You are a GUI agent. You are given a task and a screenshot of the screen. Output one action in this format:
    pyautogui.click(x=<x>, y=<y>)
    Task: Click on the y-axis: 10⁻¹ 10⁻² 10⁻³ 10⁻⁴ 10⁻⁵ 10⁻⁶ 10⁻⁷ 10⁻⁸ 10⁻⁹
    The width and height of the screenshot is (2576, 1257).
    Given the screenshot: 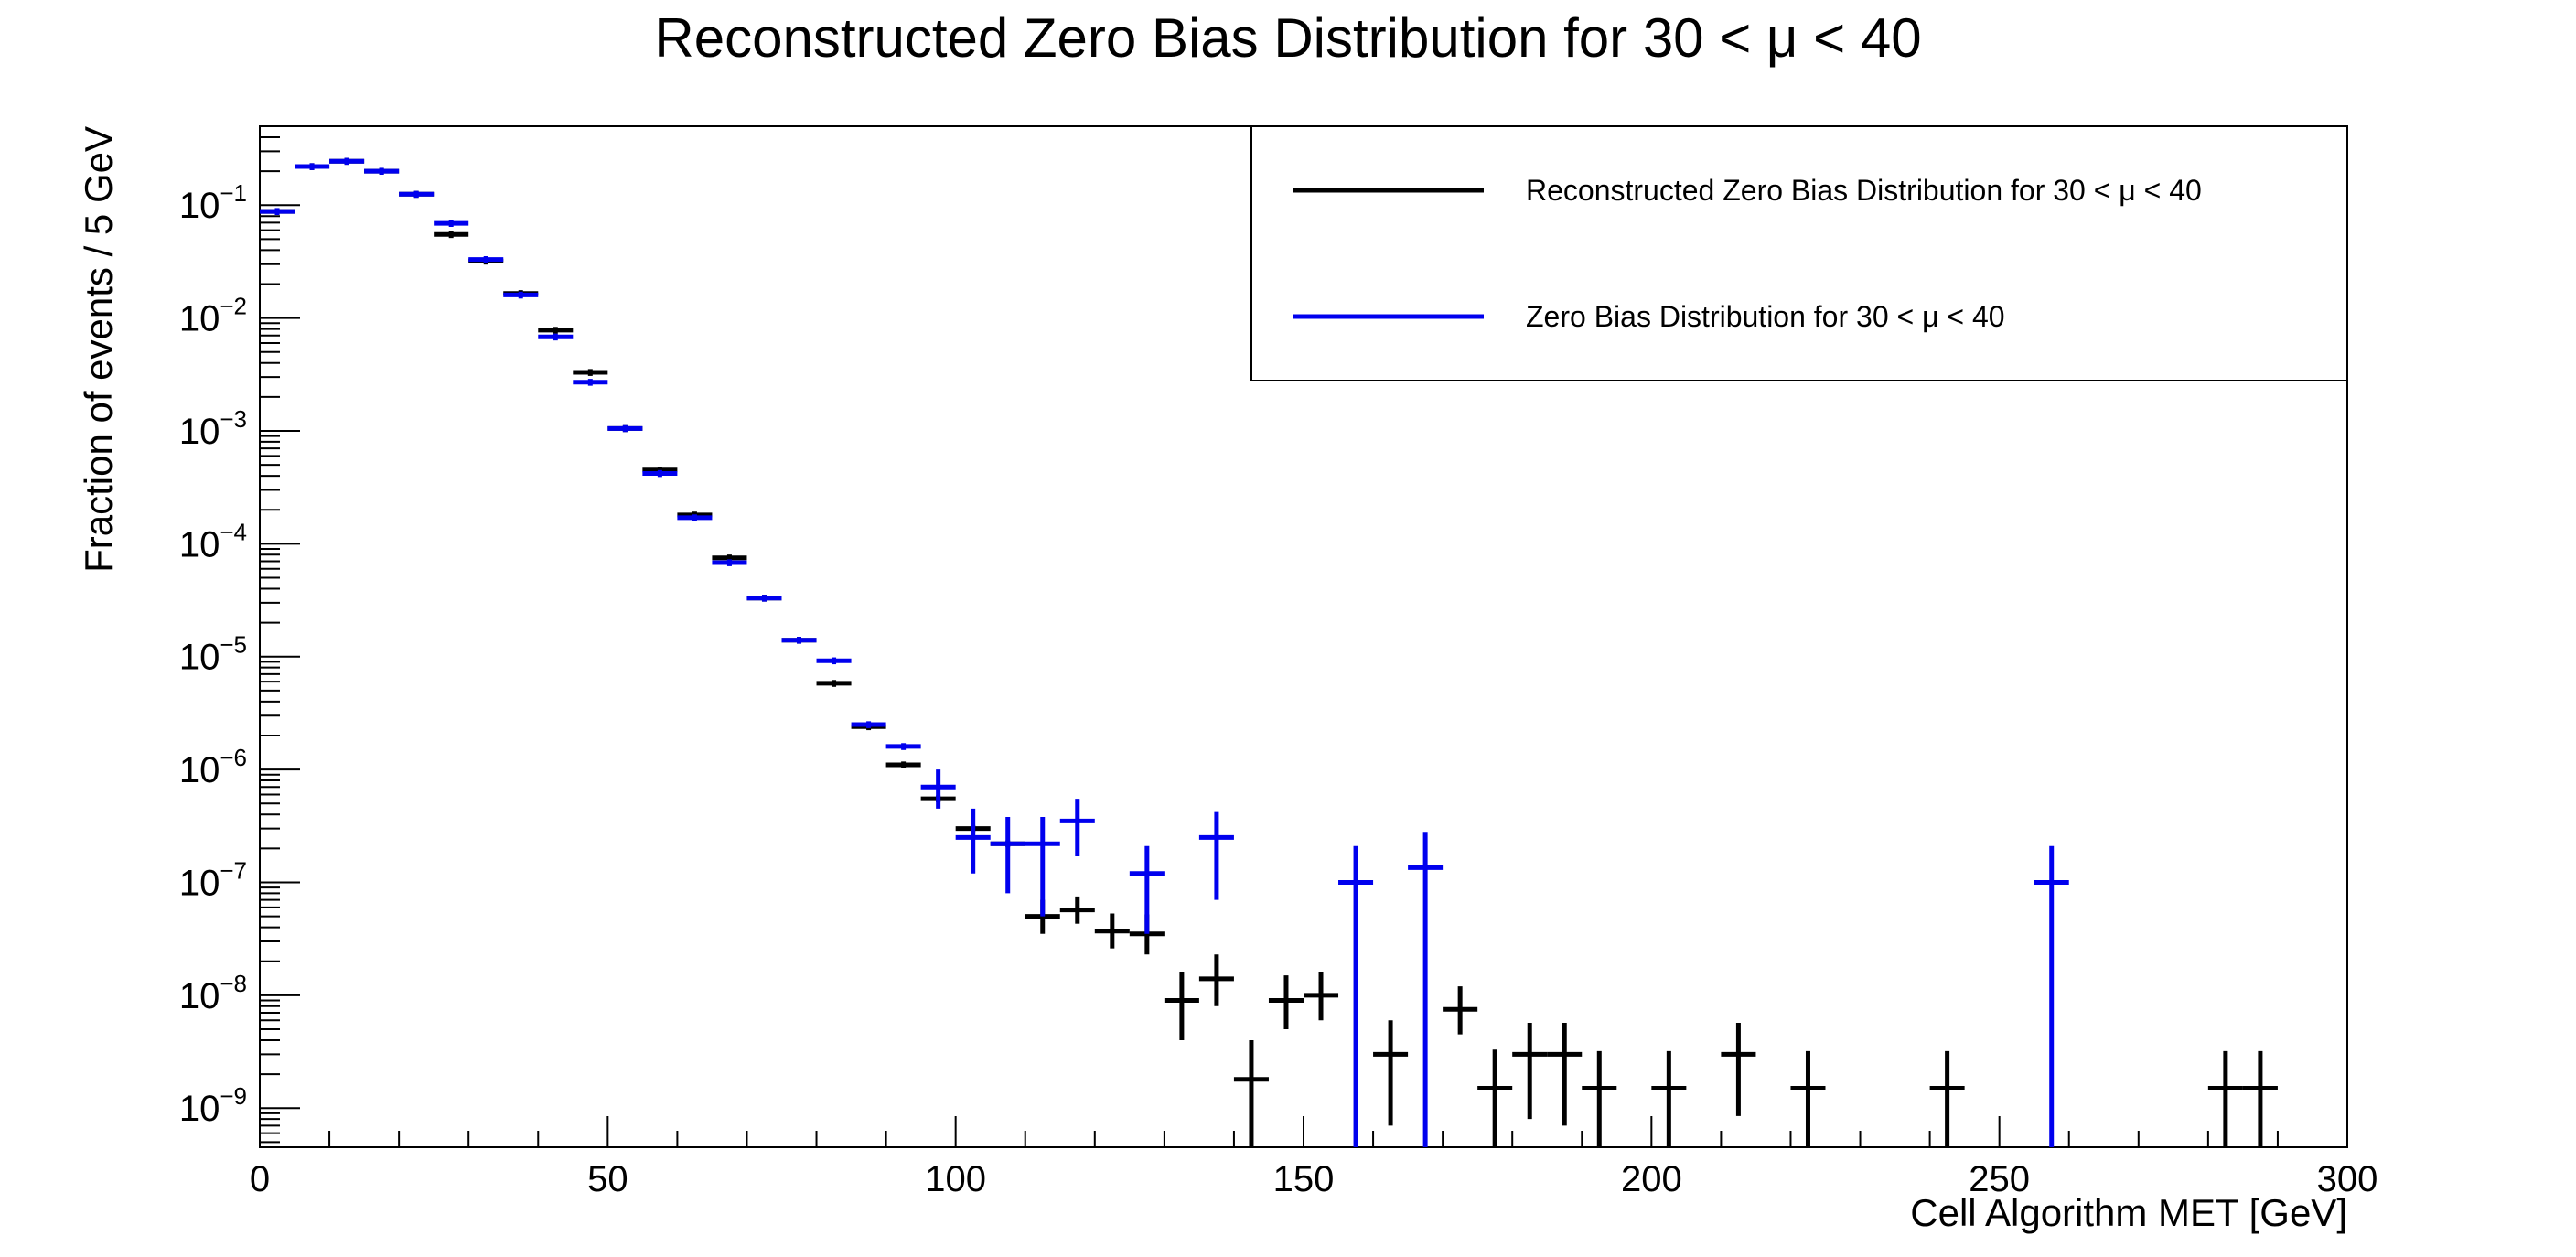 What is the action you would take?
    pyautogui.click(x=240, y=634)
    